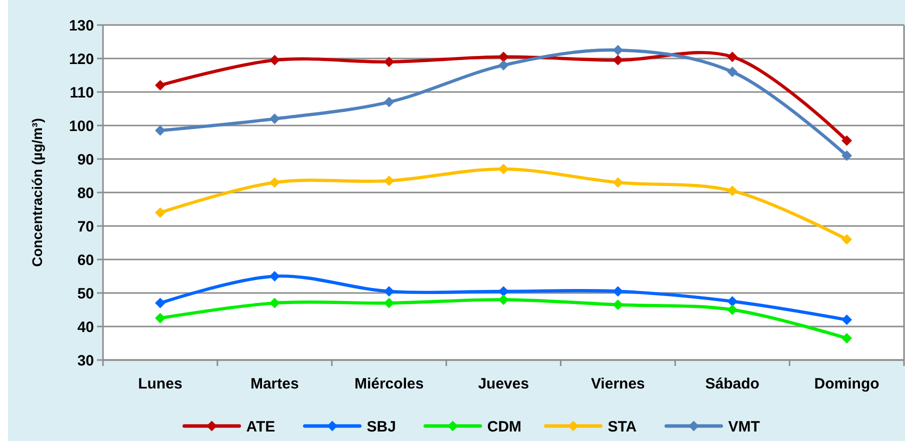  Describe the element at coordinates (160, 383) in the screenshot. I see `x-tick-label: Lunes` at that location.